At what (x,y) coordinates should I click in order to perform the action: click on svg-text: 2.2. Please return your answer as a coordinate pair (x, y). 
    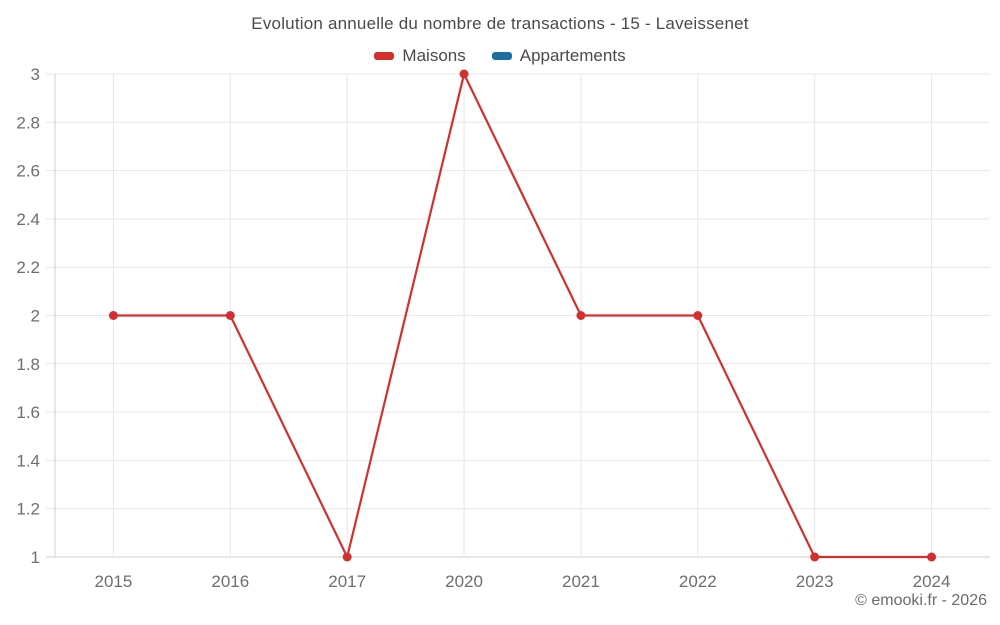
    Looking at the image, I should click on (28, 267).